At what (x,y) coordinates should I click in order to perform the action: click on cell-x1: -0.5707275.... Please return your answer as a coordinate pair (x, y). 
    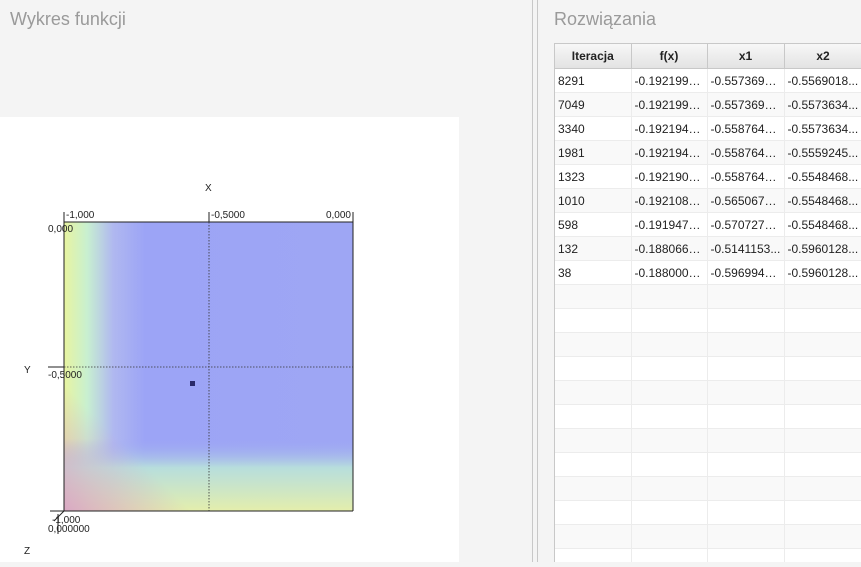
    Looking at the image, I should click on (746, 224).